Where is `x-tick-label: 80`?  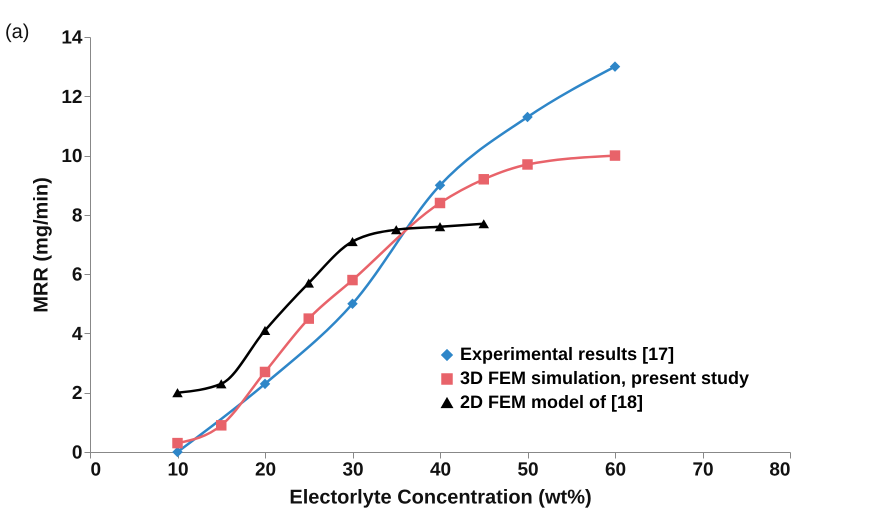
x-tick-label: 80 is located at coordinates (779, 470).